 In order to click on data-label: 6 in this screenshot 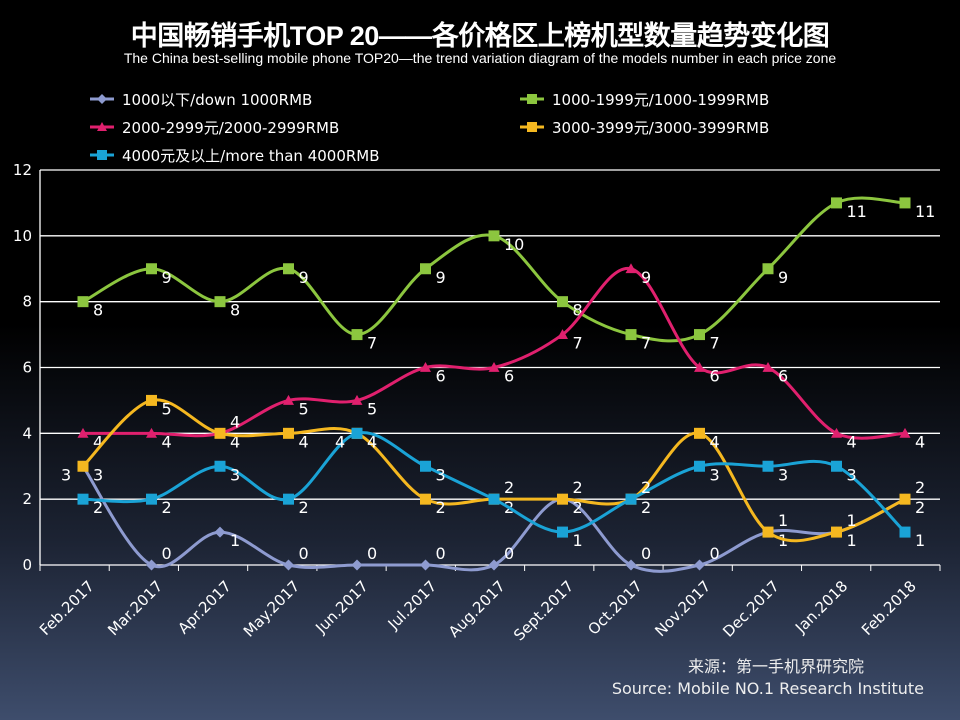, I will do `click(715, 376)`.